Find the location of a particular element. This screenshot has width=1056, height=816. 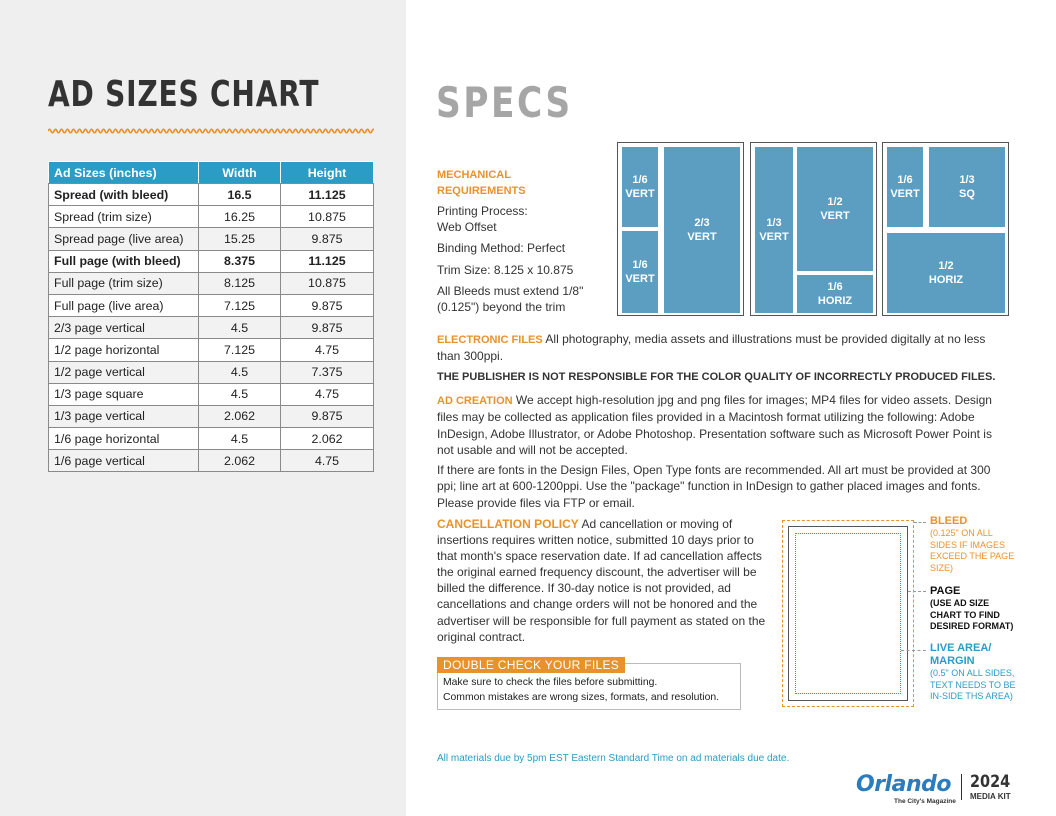

table-row: 1/6 page horizontal 4.5 2.062 is located at coordinates (211, 439).